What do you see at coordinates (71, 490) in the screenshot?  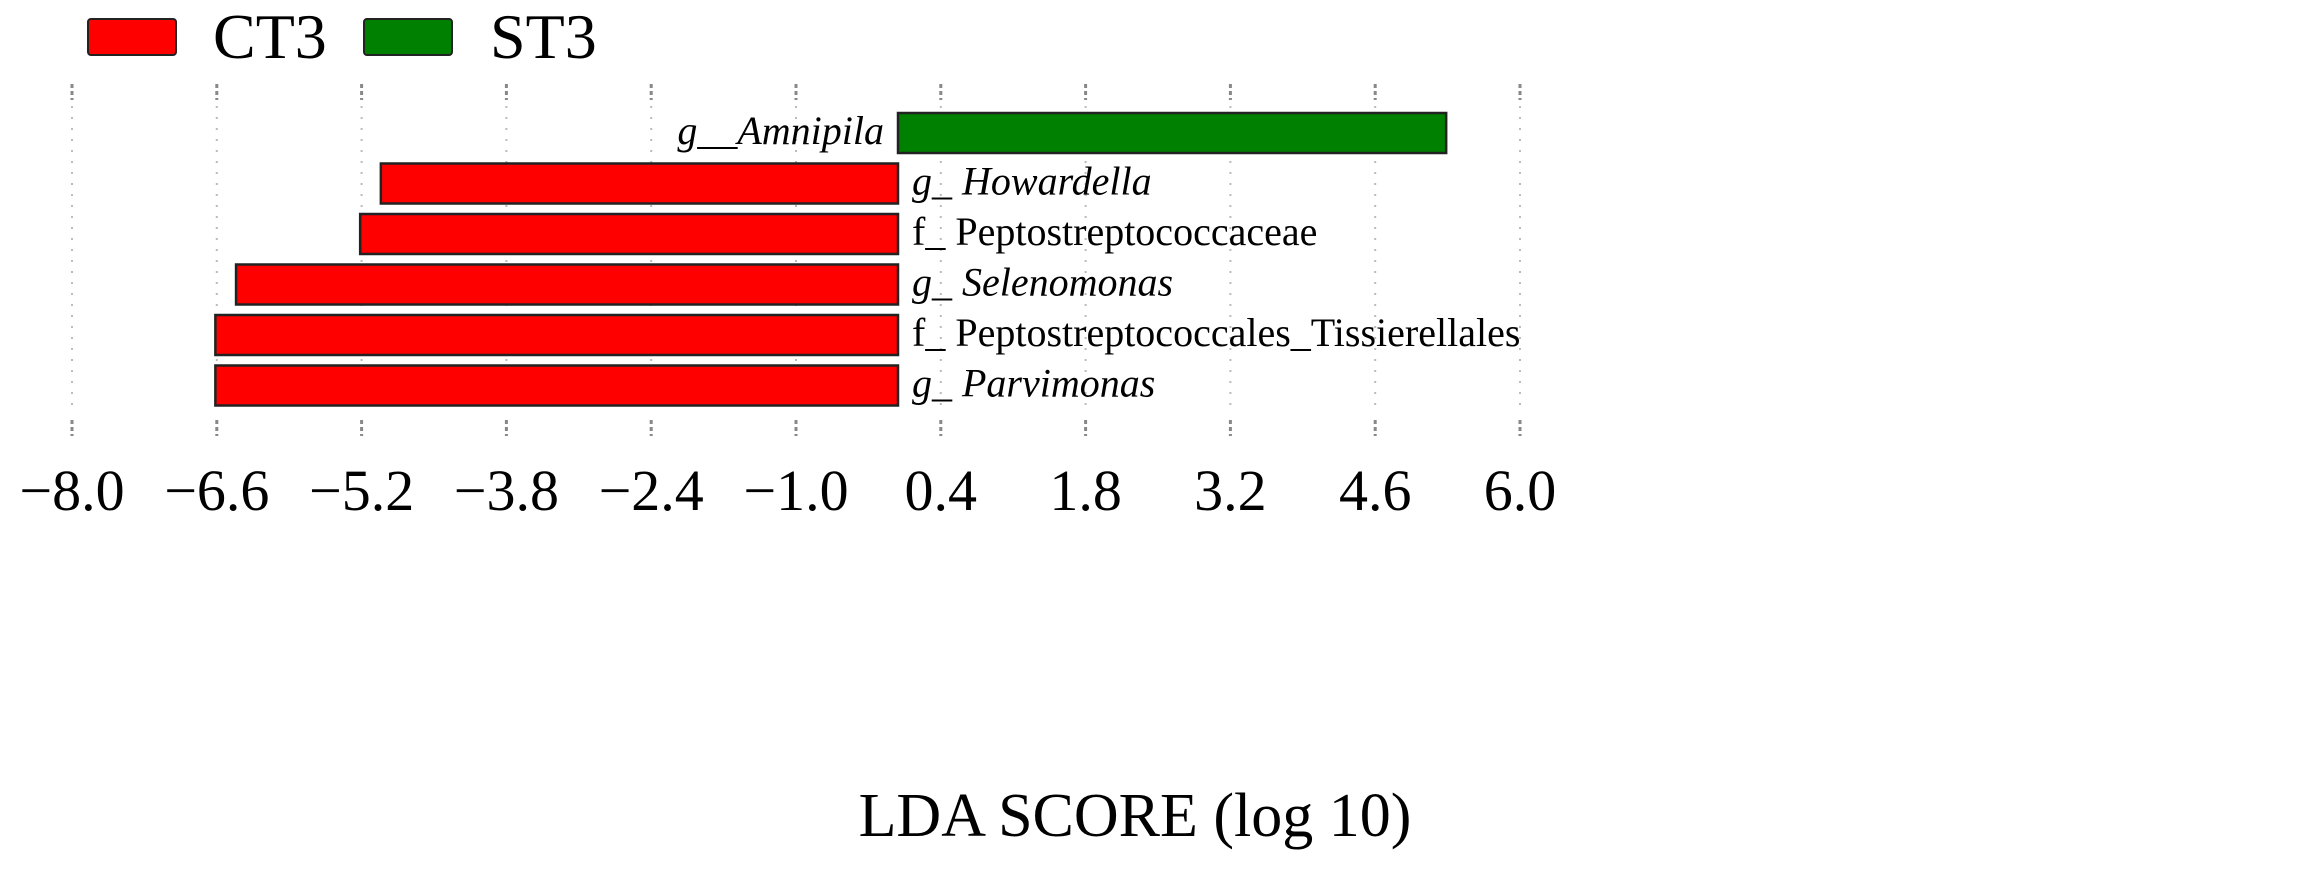 I see `x-tick-label: −8.0` at bounding box center [71, 490].